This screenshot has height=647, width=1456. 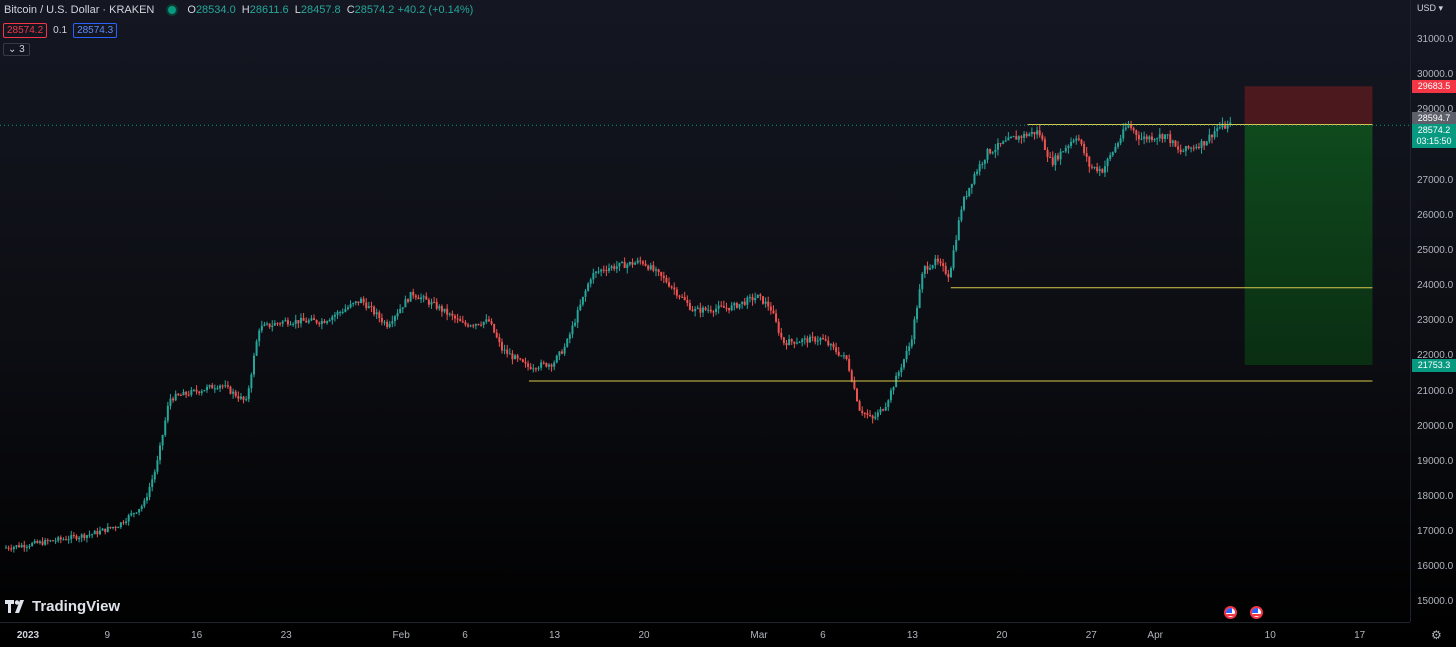 What do you see at coordinates (25, 30) in the screenshot?
I see `sell-button: 28574.2` at bounding box center [25, 30].